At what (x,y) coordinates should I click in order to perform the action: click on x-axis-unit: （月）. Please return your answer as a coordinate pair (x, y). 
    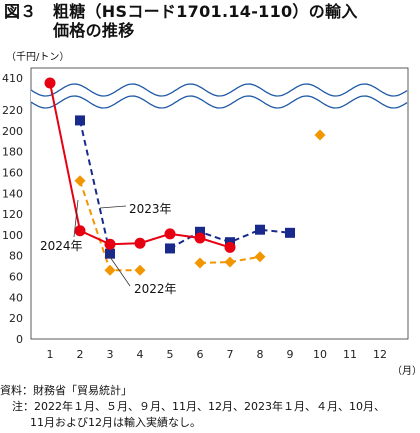
    Looking at the image, I should click on (406, 371).